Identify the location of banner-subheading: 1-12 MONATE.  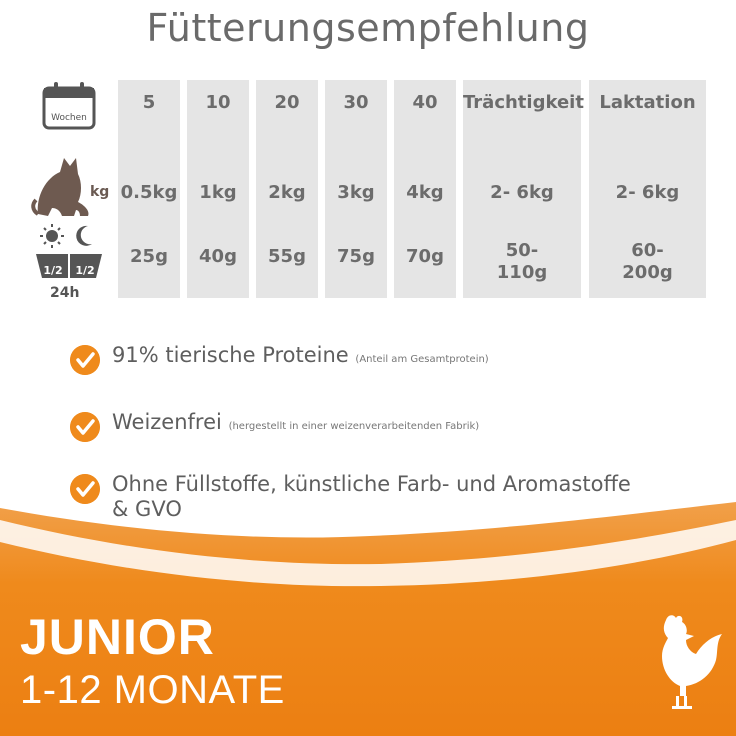
(152, 690).